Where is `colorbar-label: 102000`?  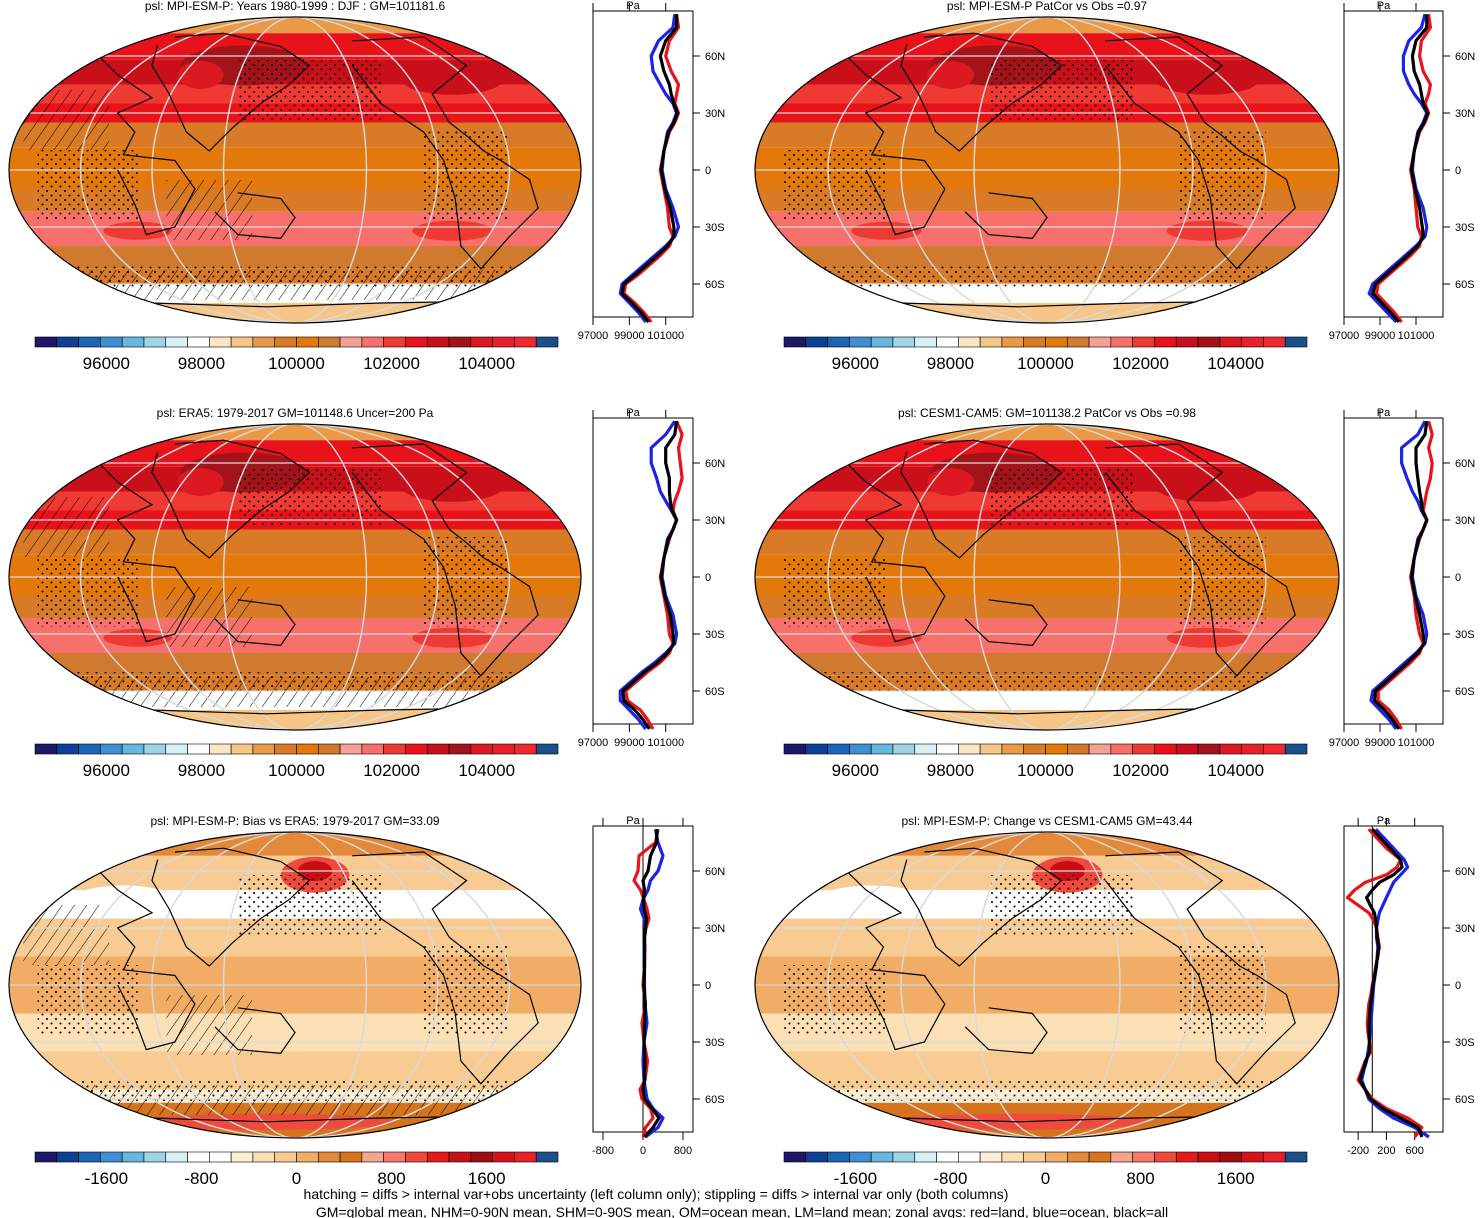
colorbar-label: 102000 is located at coordinates (391, 770).